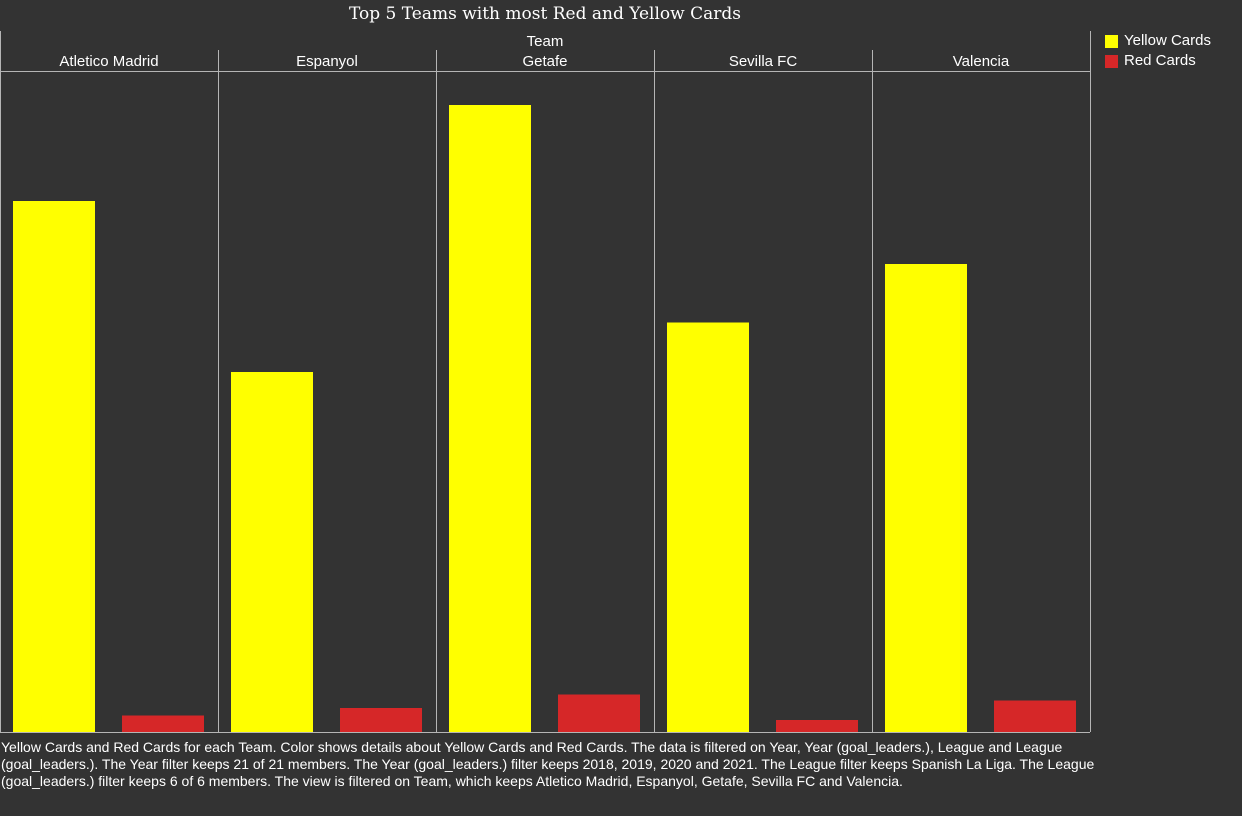 The width and height of the screenshot is (1242, 816). Describe the element at coordinates (545, 41) in the screenshot. I see `column-header: Team` at that location.